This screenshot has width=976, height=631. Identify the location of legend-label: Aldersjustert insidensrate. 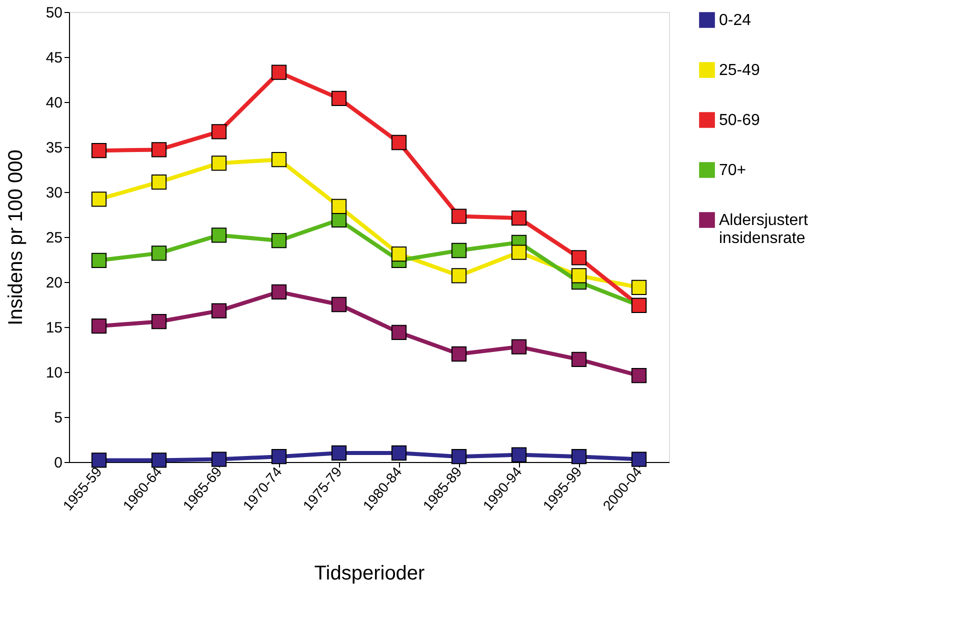
(763, 229).